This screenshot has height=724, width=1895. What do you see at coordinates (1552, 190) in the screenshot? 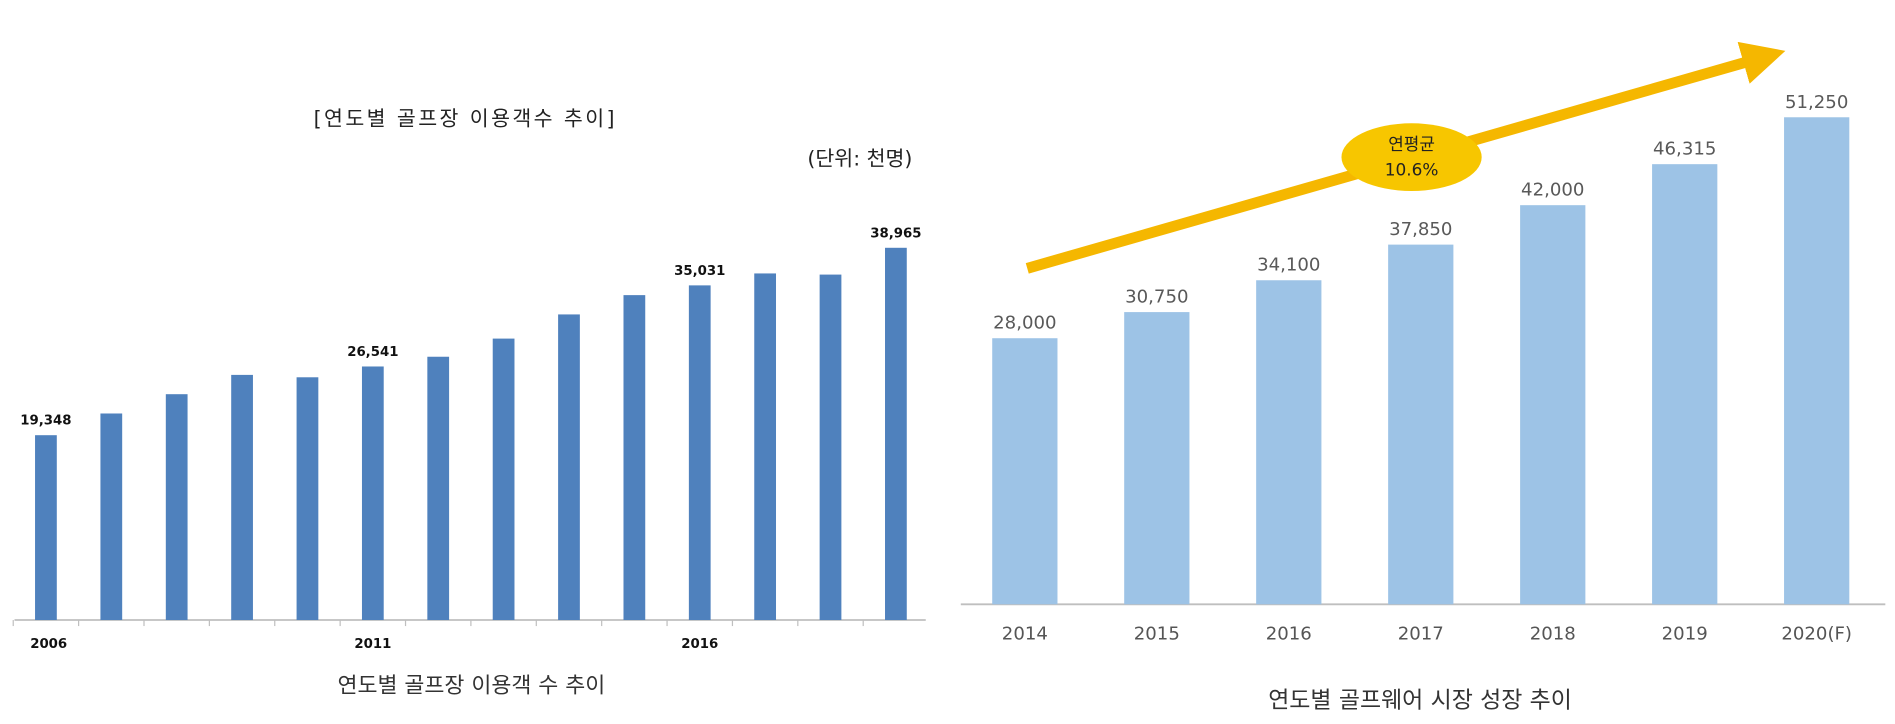
I see `value-label: 42,000` at bounding box center [1552, 190].